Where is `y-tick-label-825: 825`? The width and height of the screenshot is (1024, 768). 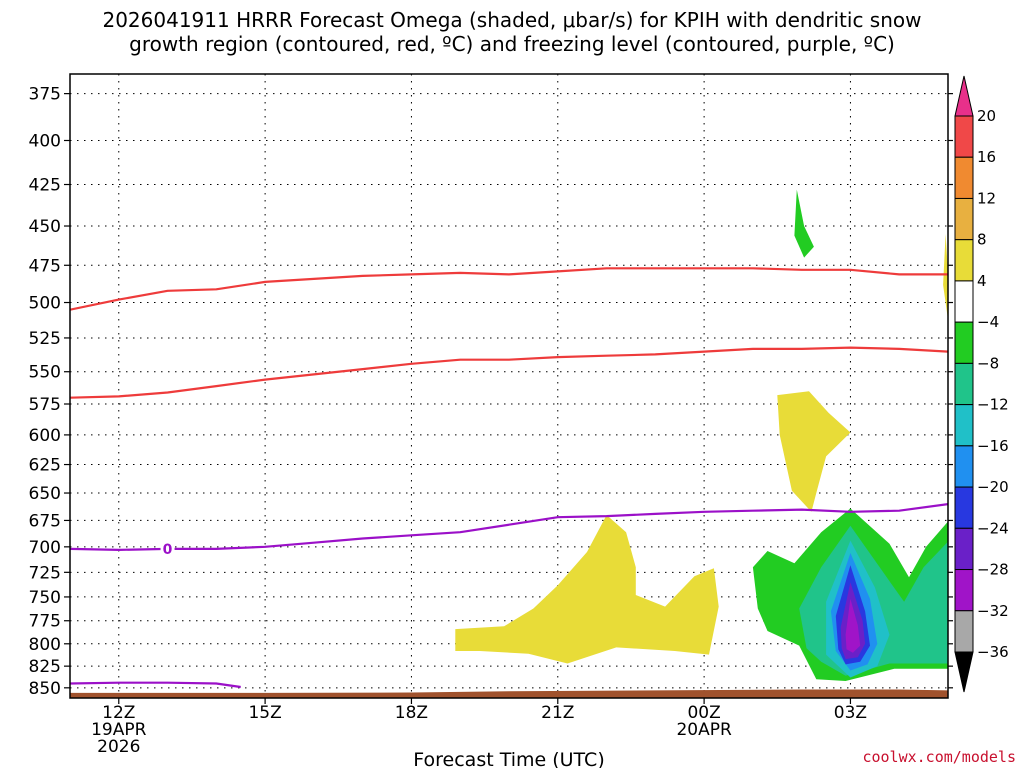
y-tick-label-825: 825 is located at coordinates (45, 667).